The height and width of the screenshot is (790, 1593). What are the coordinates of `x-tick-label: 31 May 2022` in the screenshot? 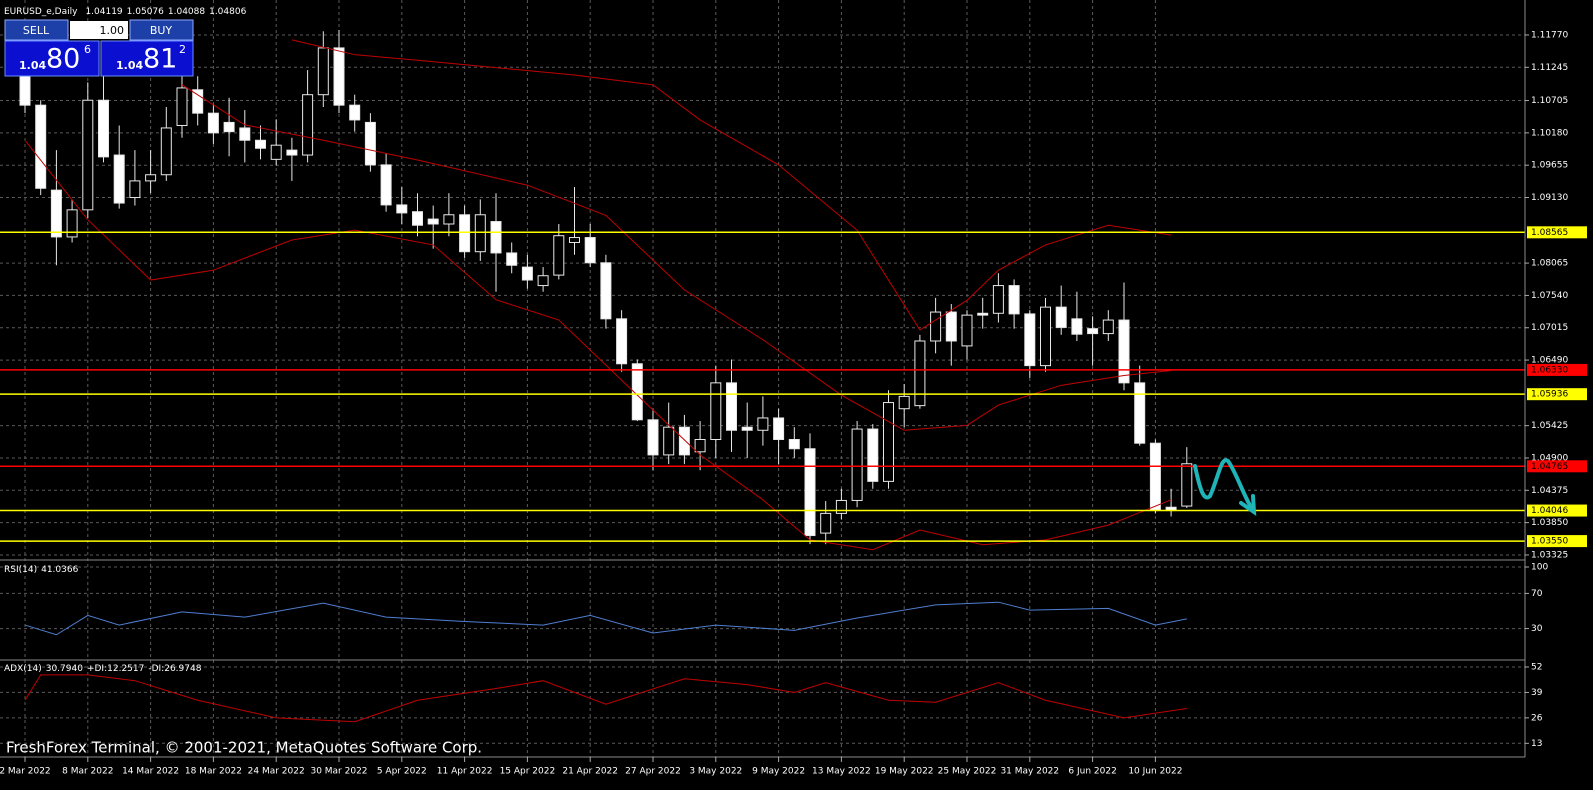 It's located at (1029, 772).